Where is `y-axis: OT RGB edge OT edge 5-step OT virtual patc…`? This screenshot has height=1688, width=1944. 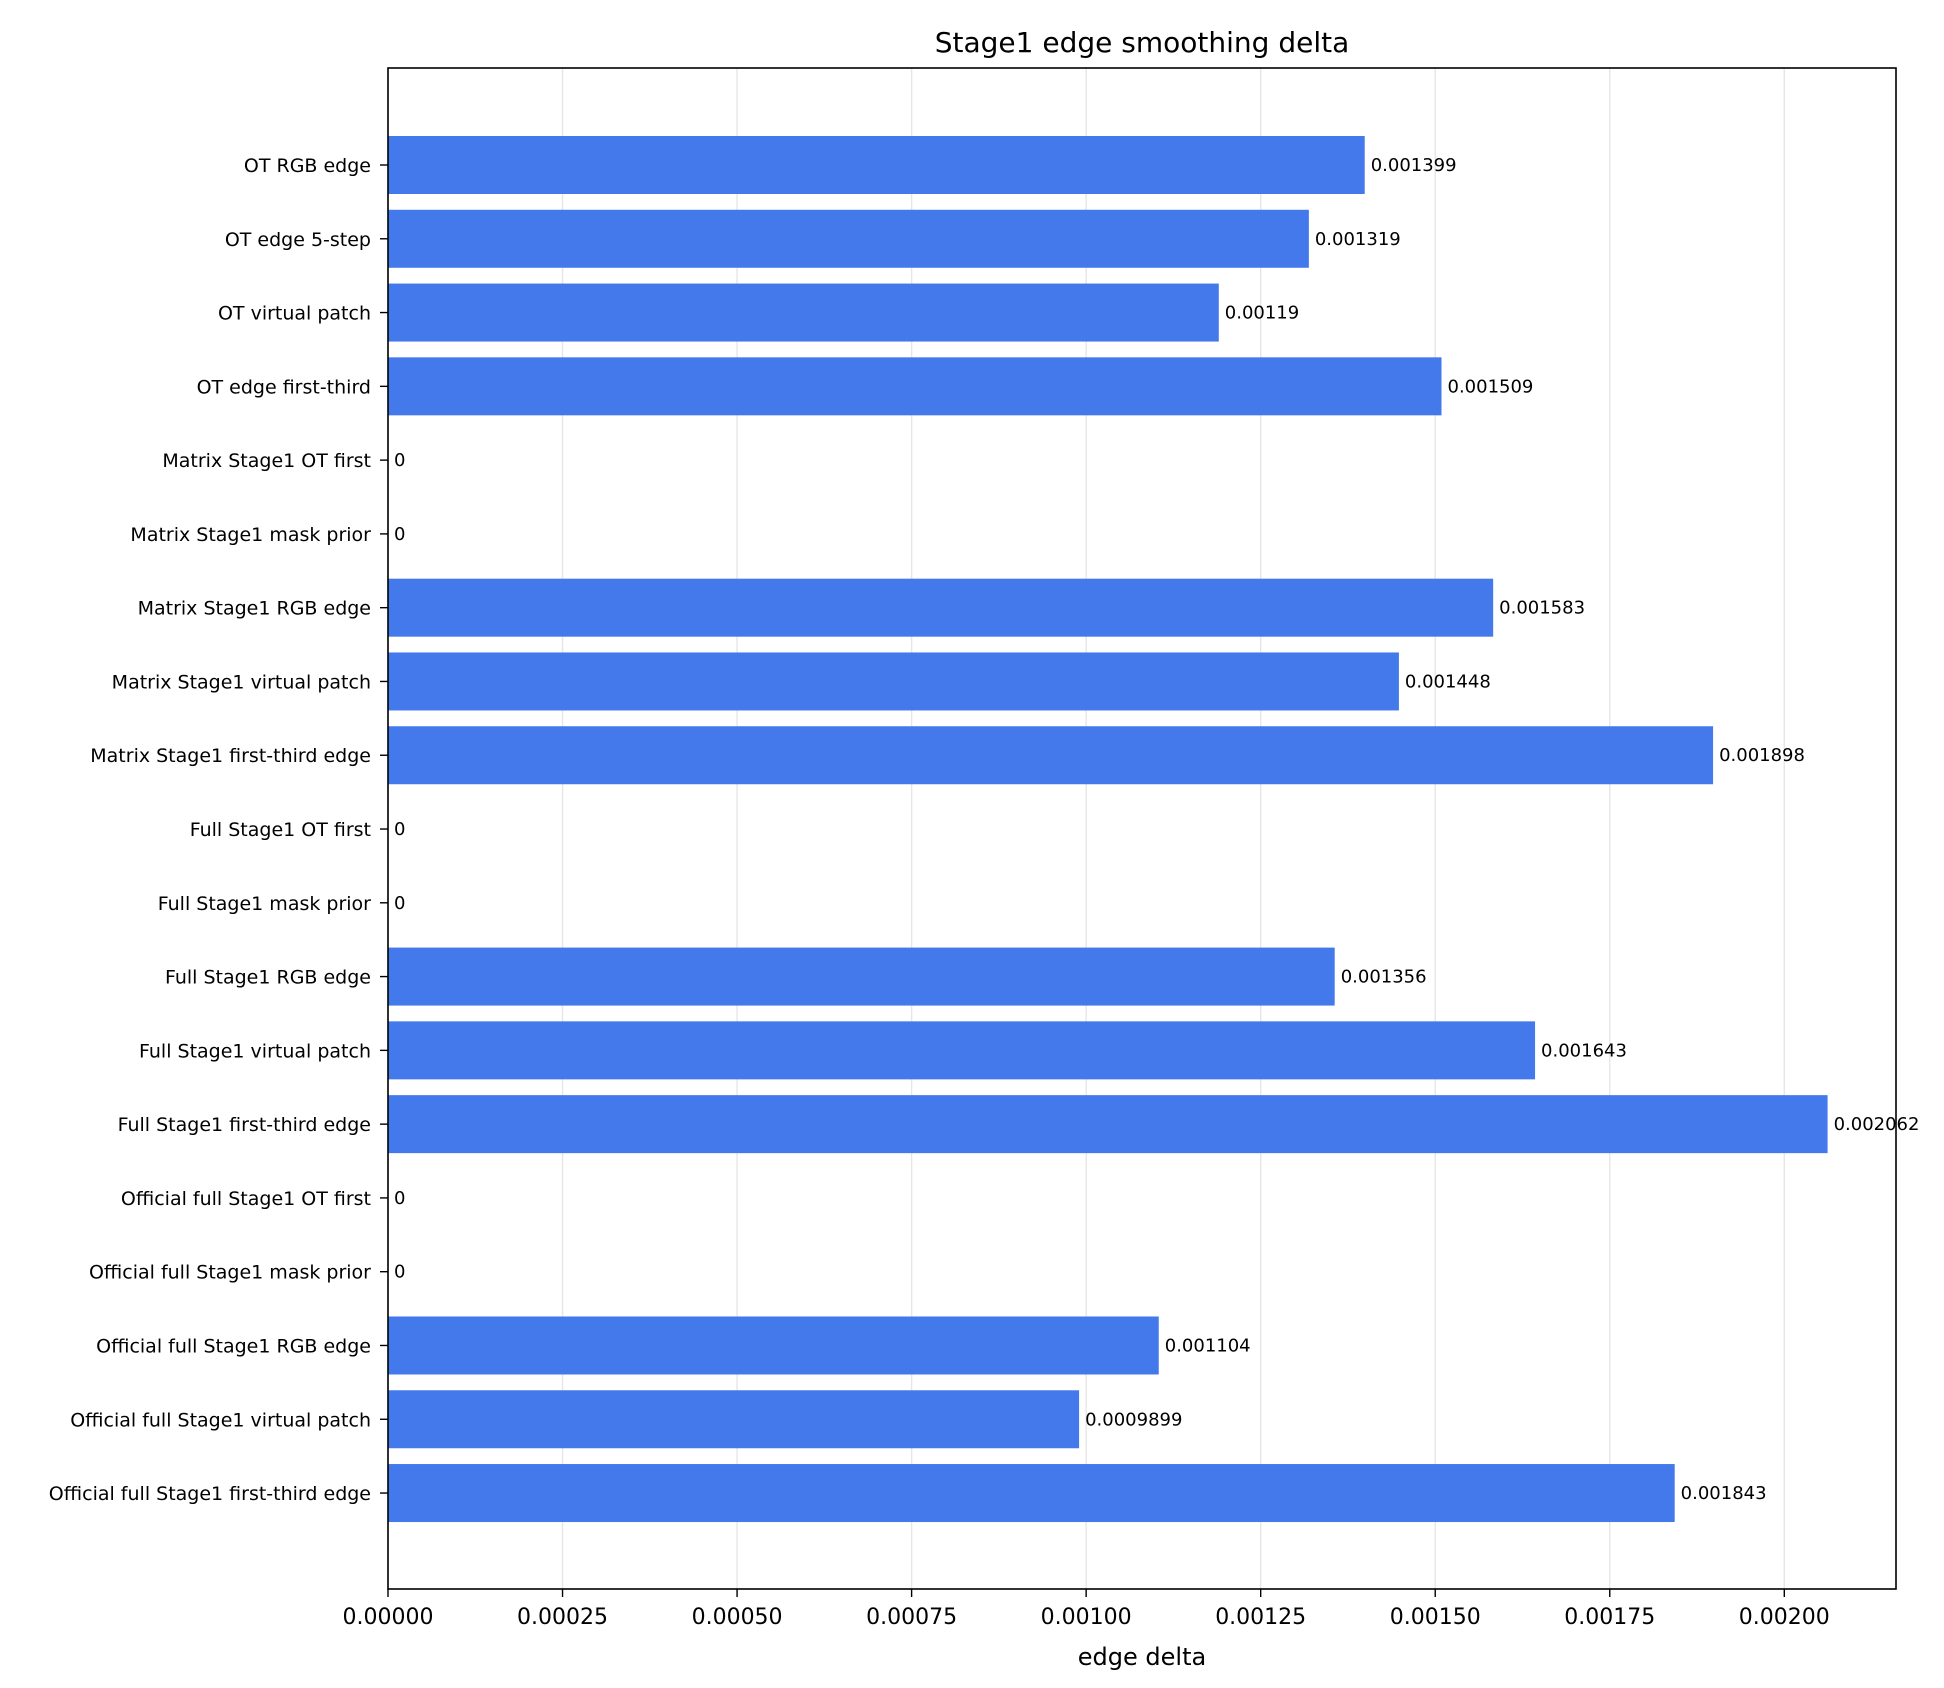 y-axis: OT RGB edge OT edge 5-step OT virtual patc… is located at coordinates (218, 830).